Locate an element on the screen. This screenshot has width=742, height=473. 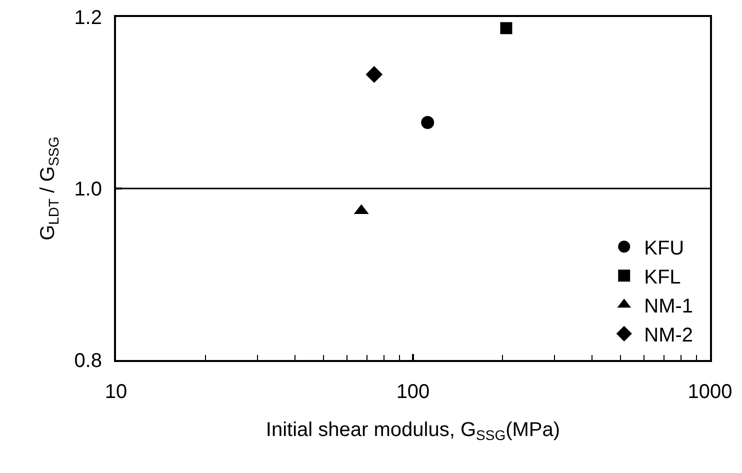
legend-label: NM-2 is located at coordinates (669, 335).